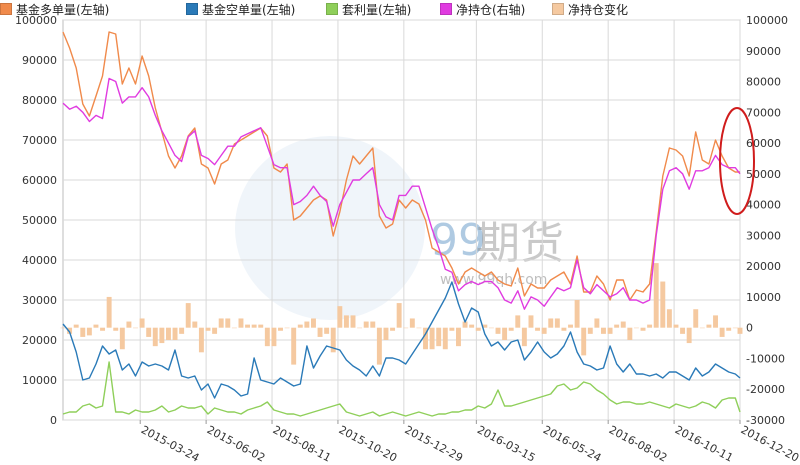 Image resolution: width=800 pixels, height=465 pixels. I want to click on legend-item-net: 净持仓(右轴), so click(482, 9).